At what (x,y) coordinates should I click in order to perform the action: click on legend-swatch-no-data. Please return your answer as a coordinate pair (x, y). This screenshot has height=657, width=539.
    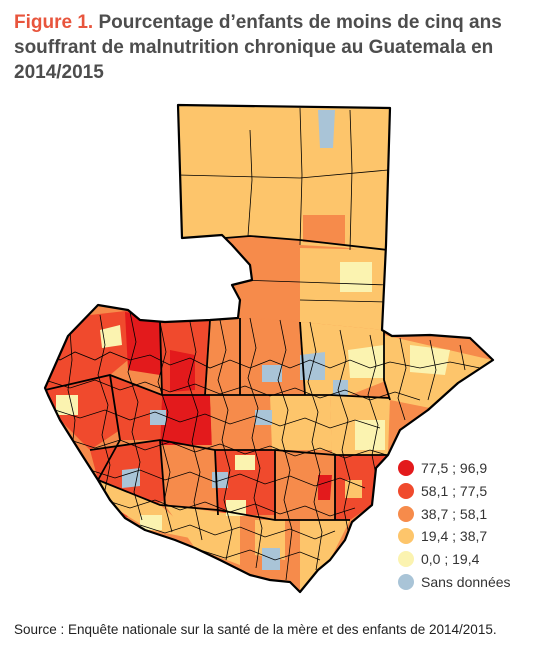
    Looking at the image, I should click on (406, 581).